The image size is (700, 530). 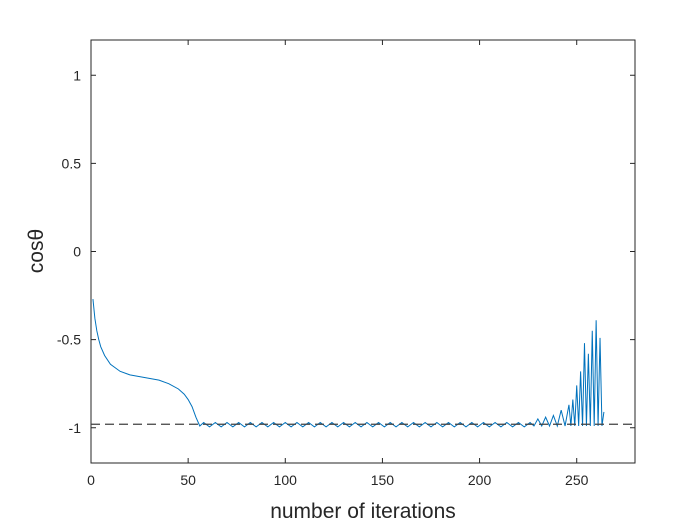 What do you see at coordinates (286, 480) in the screenshot?
I see `x-tick-label: 100` at bounding box center [286, 480].